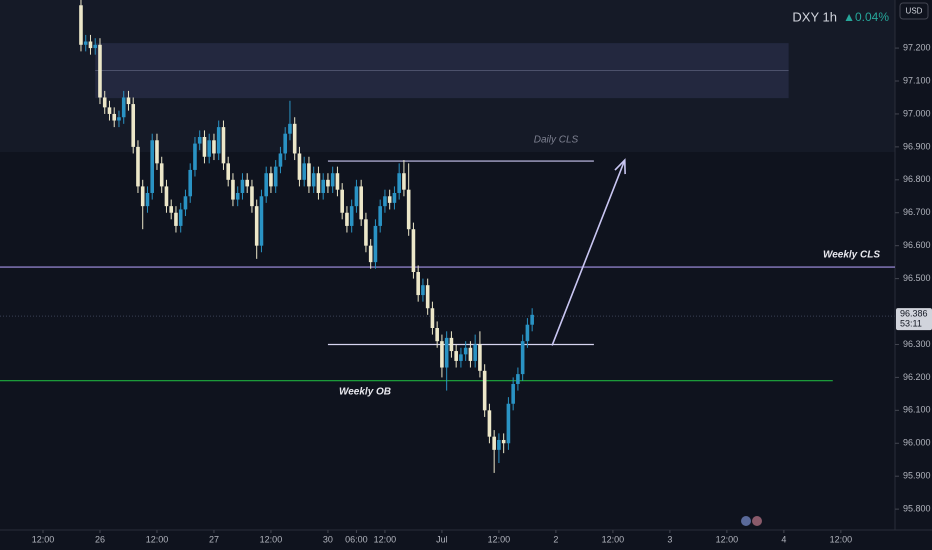  What do you see at coordinates (914, 11) in the screenshot?
I see `currency-box` at bounding box center [914, 11].